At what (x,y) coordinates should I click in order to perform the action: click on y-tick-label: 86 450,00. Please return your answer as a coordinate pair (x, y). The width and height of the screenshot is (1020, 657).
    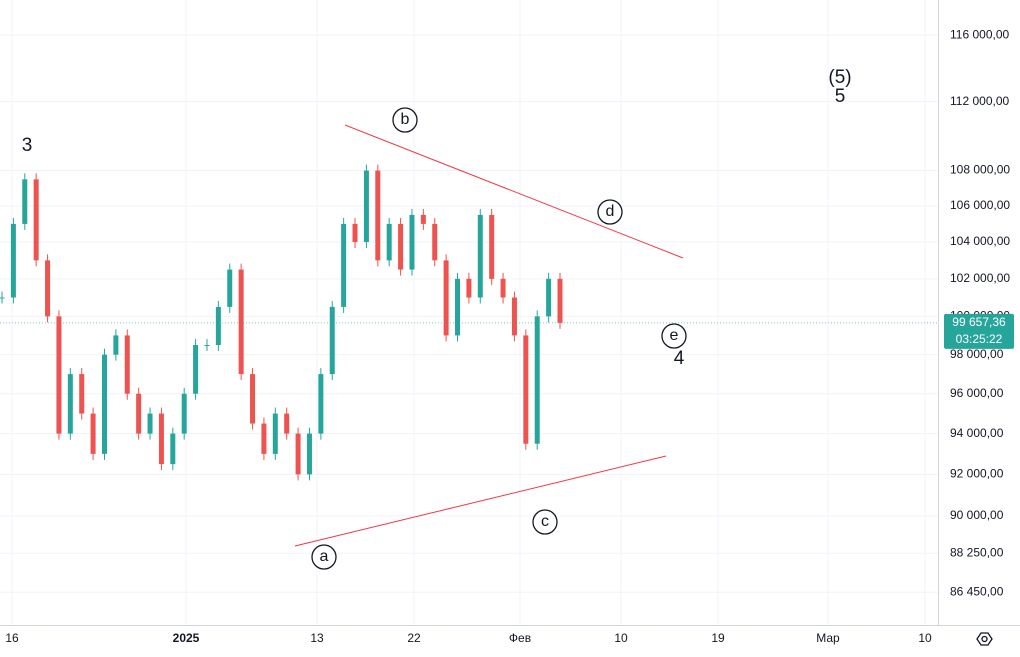
    Looking at the image, I should click on (977, 591).